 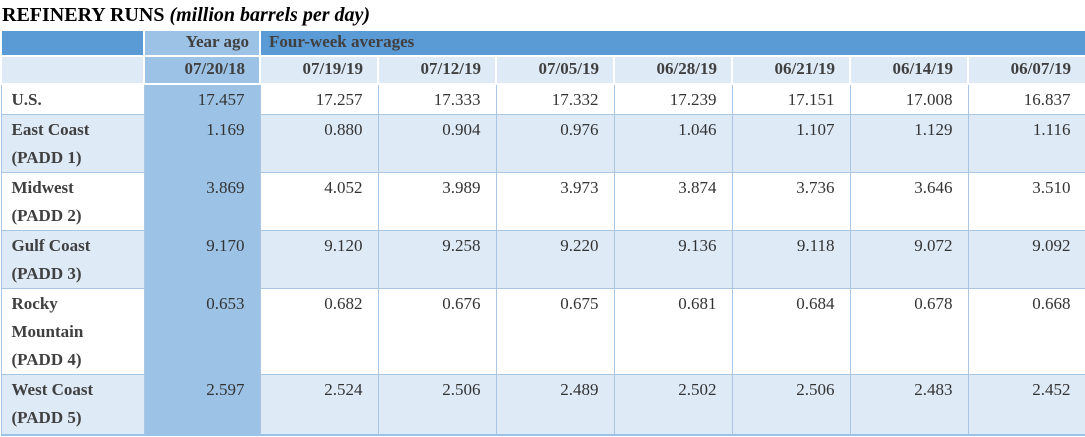 I want to click on date-header-cell: 07/12/19, so click(x=437, y=70).